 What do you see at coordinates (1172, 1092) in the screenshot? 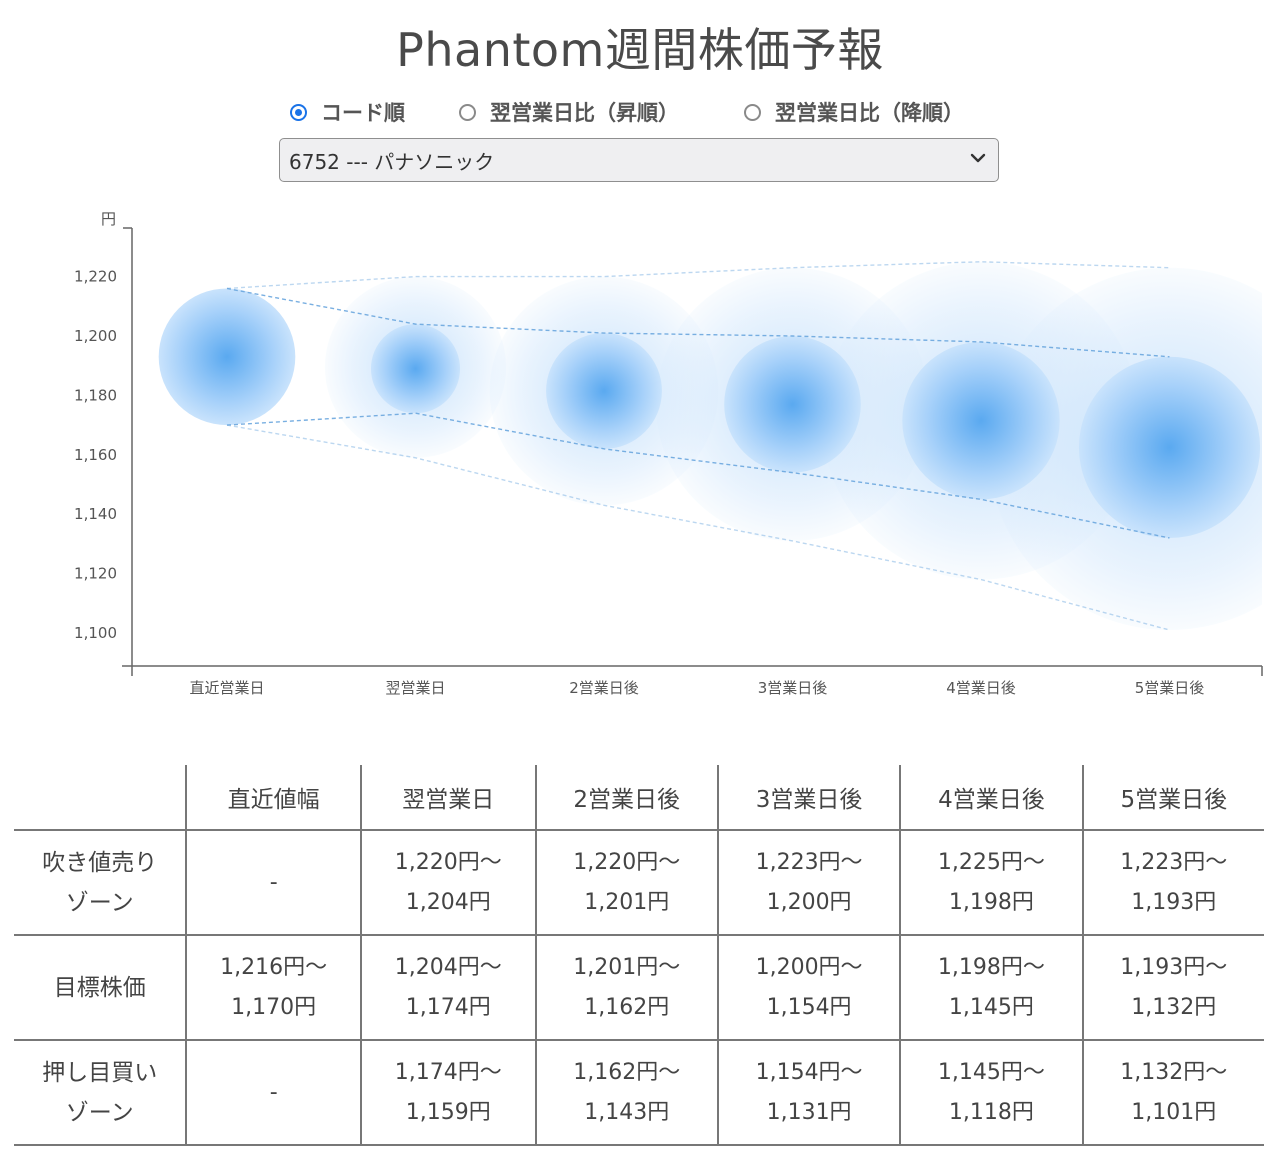
I see `table-cell: 1,132円〜 1,101円` at bounding box center [1172, 1092].